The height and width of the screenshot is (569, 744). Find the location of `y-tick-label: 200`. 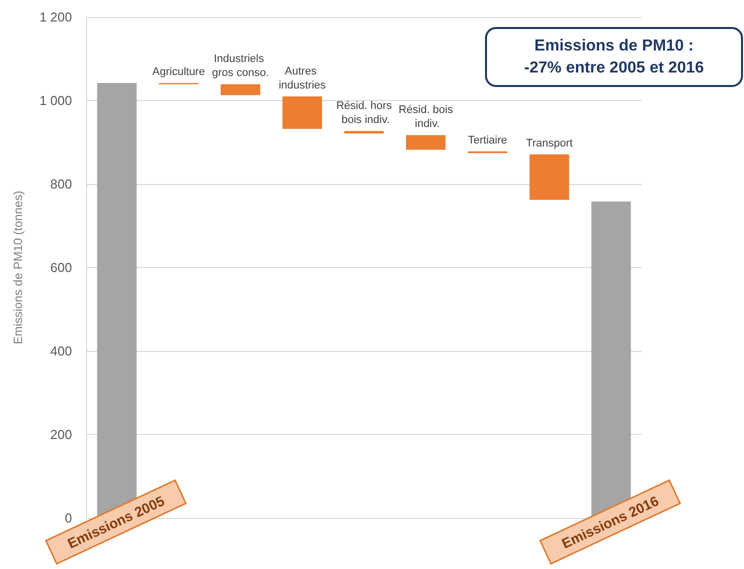

y-tick-label: 200 is located at coordinates (61, 434).